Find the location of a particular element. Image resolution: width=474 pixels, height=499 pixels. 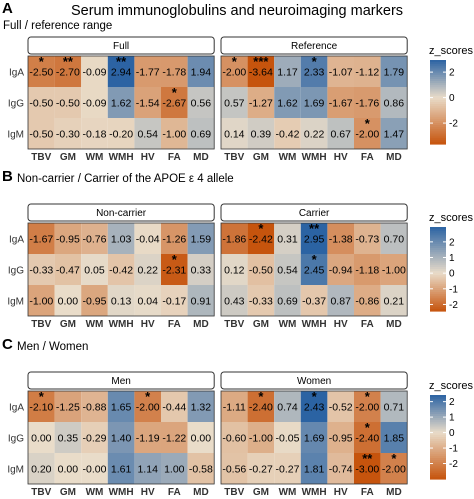

cell-value-label: 2.43 is located at coordinates (314, 408).